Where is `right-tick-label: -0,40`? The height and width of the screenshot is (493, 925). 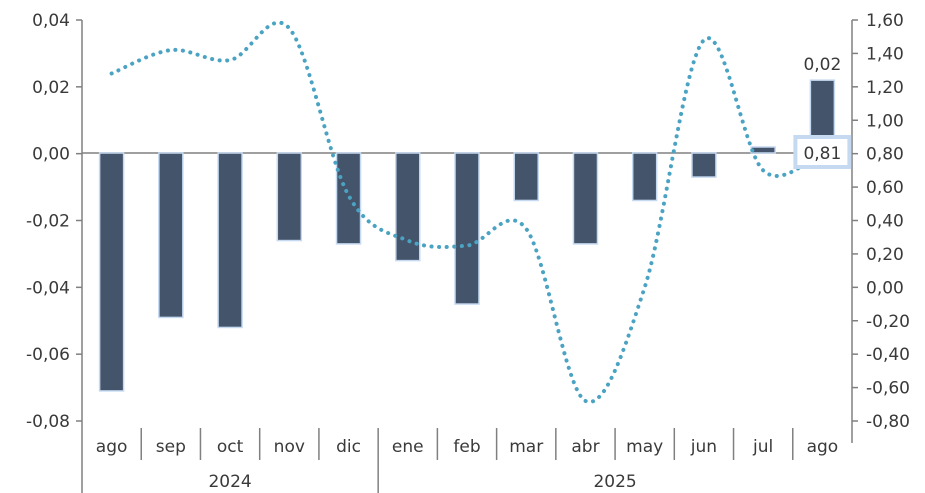 right-tick-label: -0,40 is located at coordinates (888, 355).